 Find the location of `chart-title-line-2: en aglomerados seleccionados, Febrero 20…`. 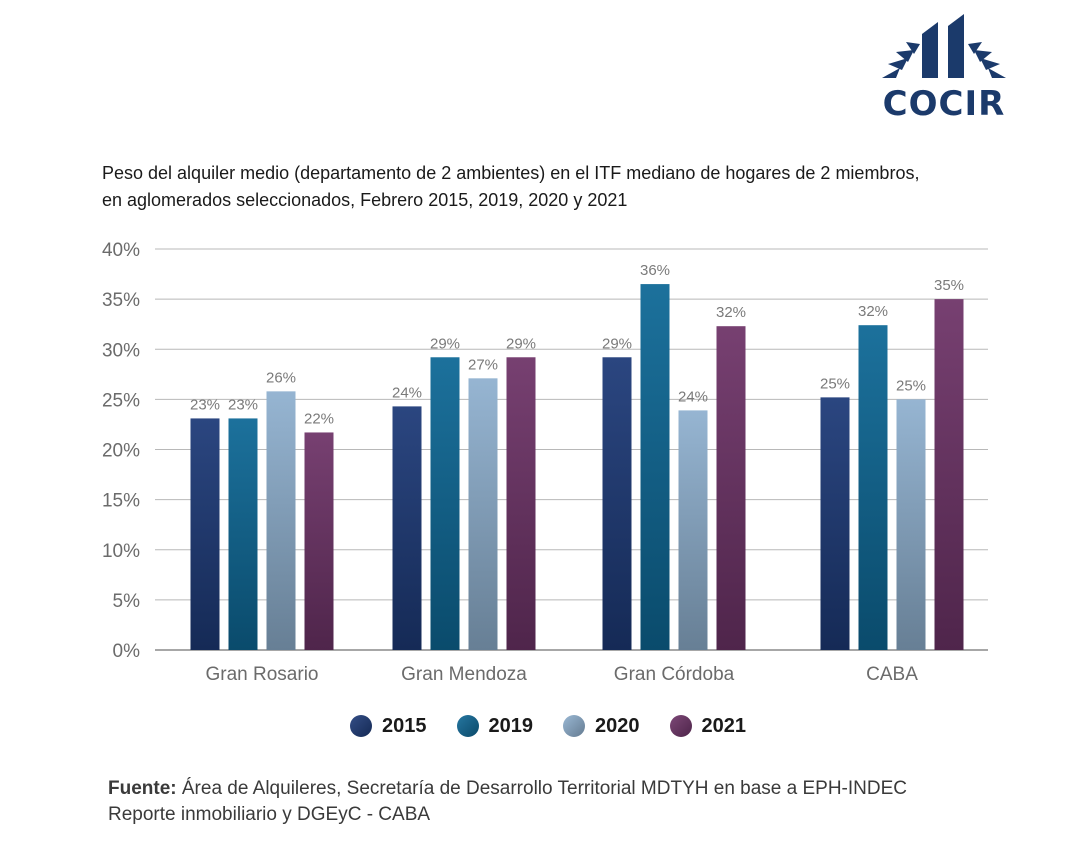

chart-title-line-2: en aglomerados seleccionados, Febrero 20… is located at coordinates (365, 200).